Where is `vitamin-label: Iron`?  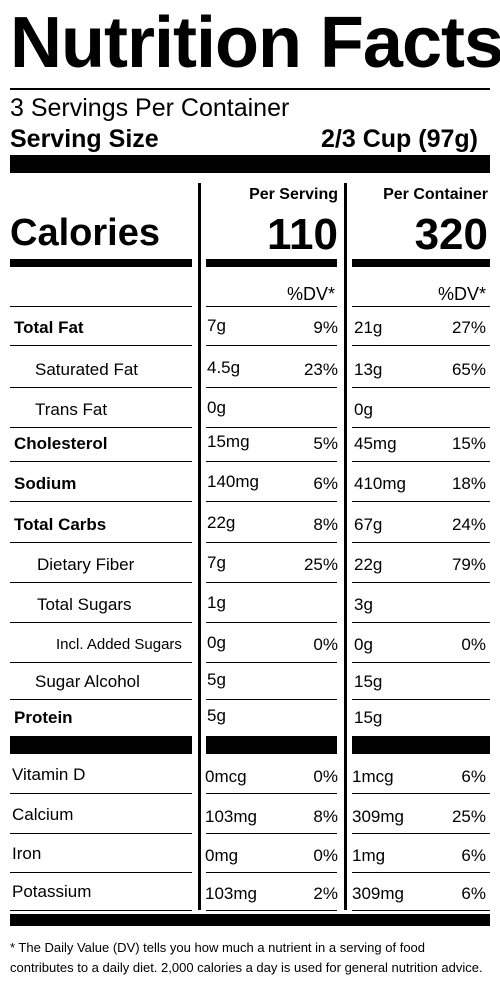
vitamin-label: Iron is located at coordinates (27, 853).